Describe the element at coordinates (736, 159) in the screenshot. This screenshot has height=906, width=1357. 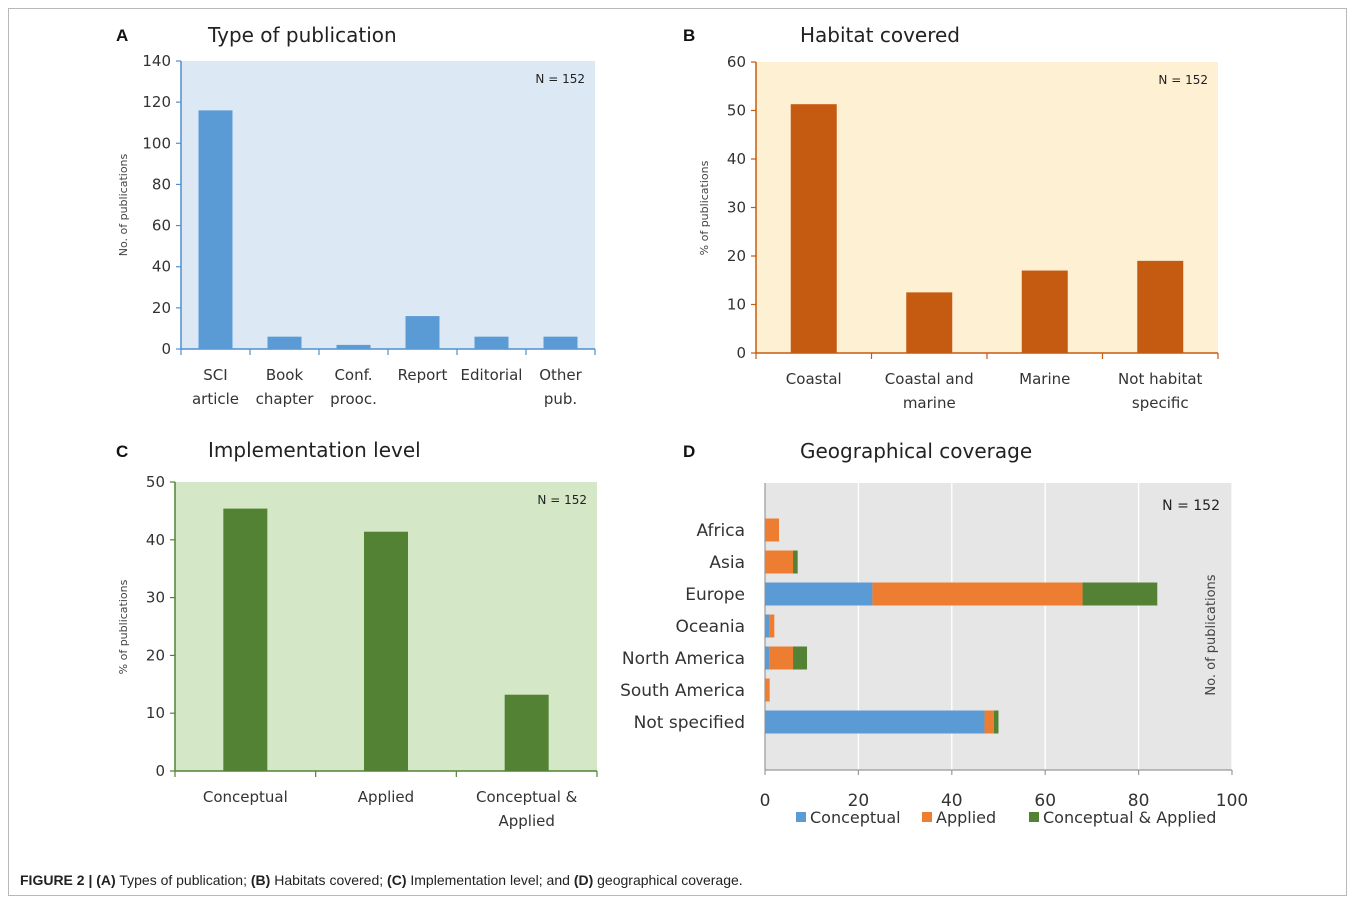
I see `panel-b-y-tick-label: 40` at that location.